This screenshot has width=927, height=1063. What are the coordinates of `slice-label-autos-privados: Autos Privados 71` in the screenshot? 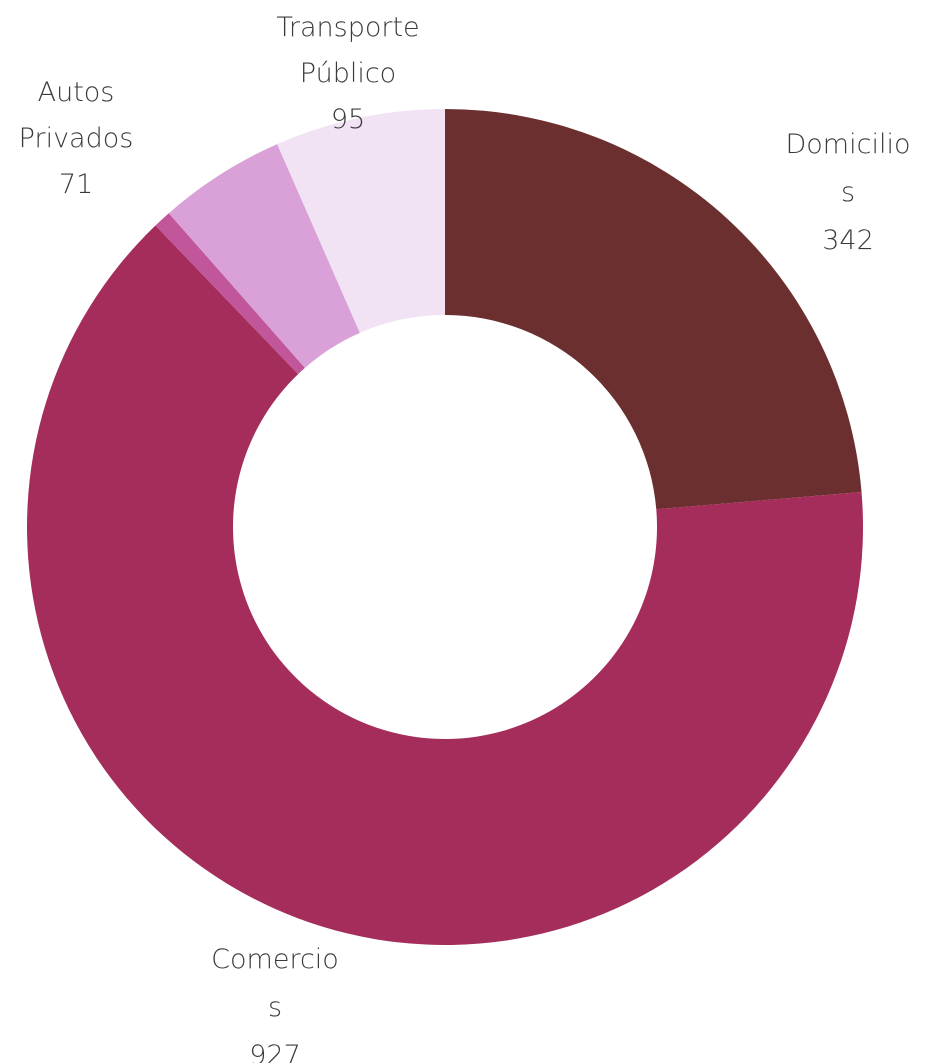 It's located at (76, 138).